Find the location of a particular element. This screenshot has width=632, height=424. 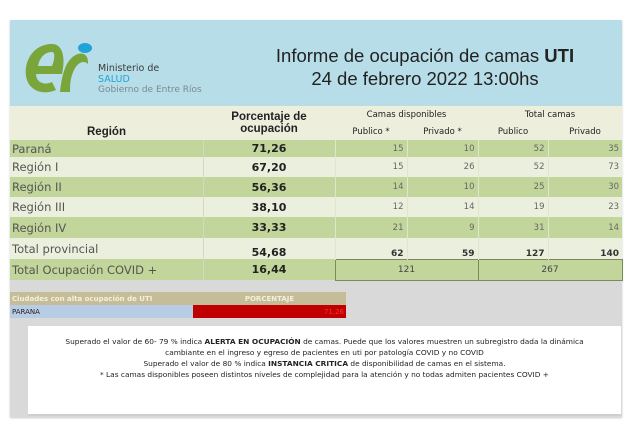

ministry-line2: SALUD is located at coordinates (114, 79).